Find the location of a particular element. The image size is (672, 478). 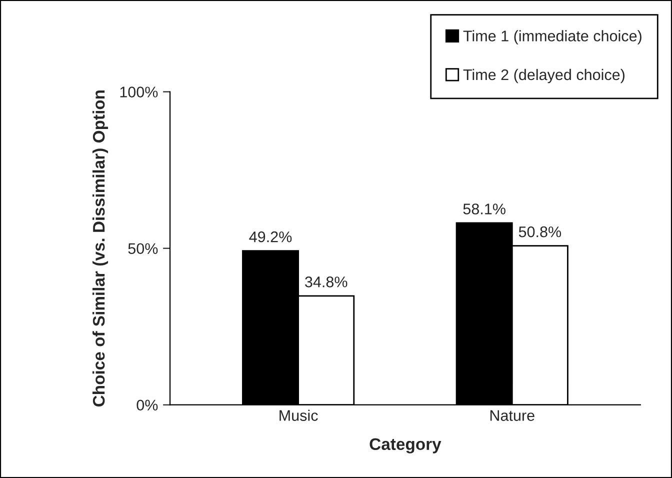

y-axis-title: Choice of Similar (vs. Dissimilar) Option is located at coordinates (100, 248).